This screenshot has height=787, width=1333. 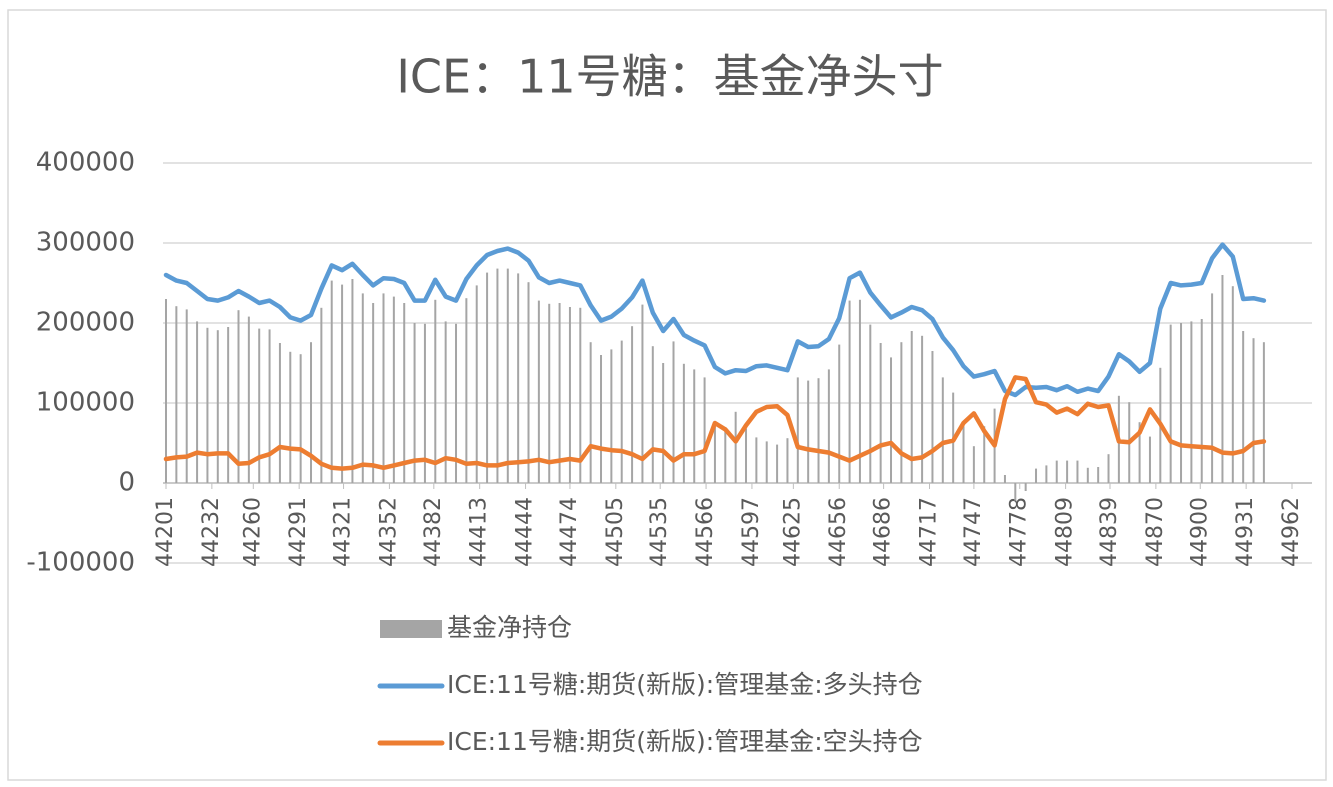 I want to click on legend-label: ICE:11号糖:期货(新版):管理基金:多头持仓, so click(x=685, y=684).